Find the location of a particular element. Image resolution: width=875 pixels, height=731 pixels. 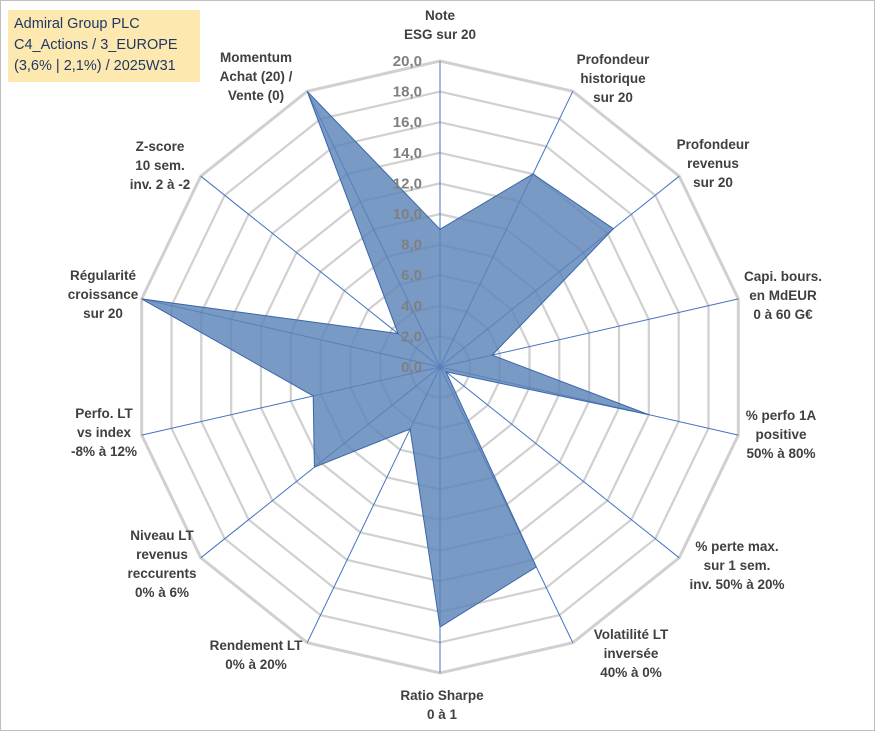

axis-label-10-line-2: -8% à 12% is located at coordinates (104, 451).